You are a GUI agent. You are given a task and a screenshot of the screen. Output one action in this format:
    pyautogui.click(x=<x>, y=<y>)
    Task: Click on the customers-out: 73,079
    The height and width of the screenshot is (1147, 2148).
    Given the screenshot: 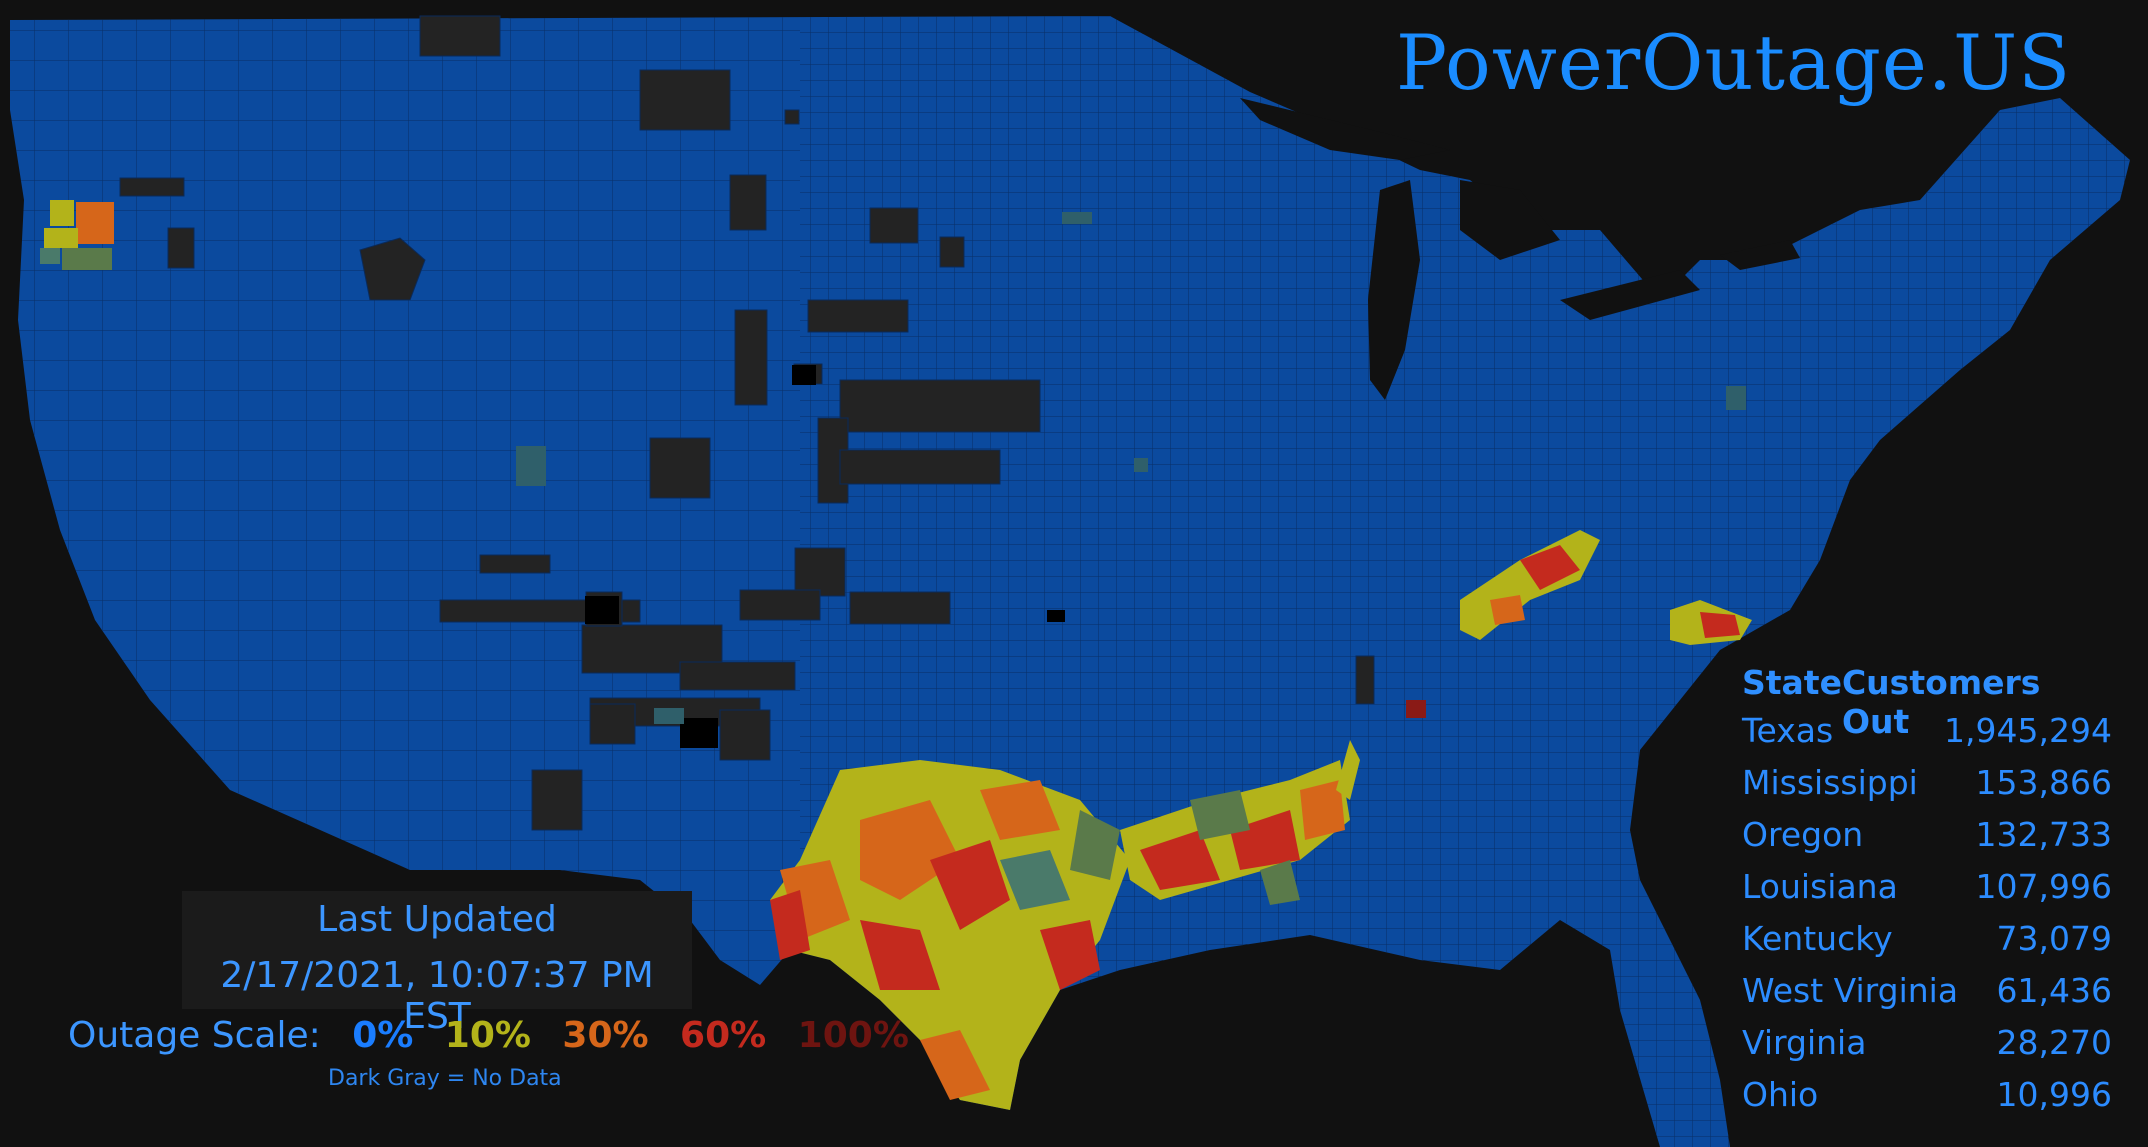 What is the action you would take?
    pyautogui.click(x=2054, y=938)
    